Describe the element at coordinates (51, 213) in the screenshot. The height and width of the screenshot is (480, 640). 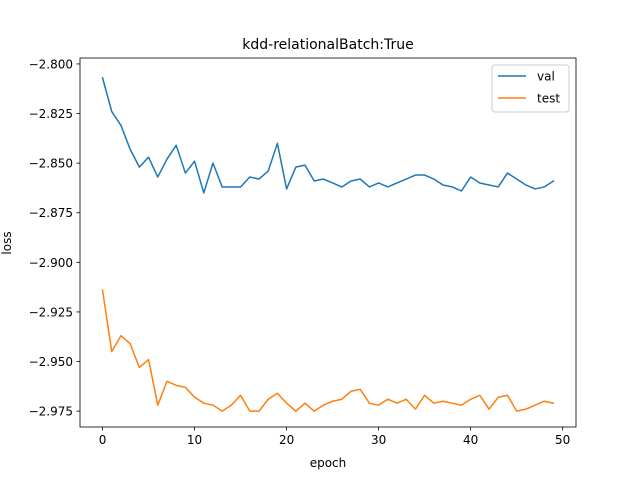
I see `y-tick-label: −2.875` at that location.